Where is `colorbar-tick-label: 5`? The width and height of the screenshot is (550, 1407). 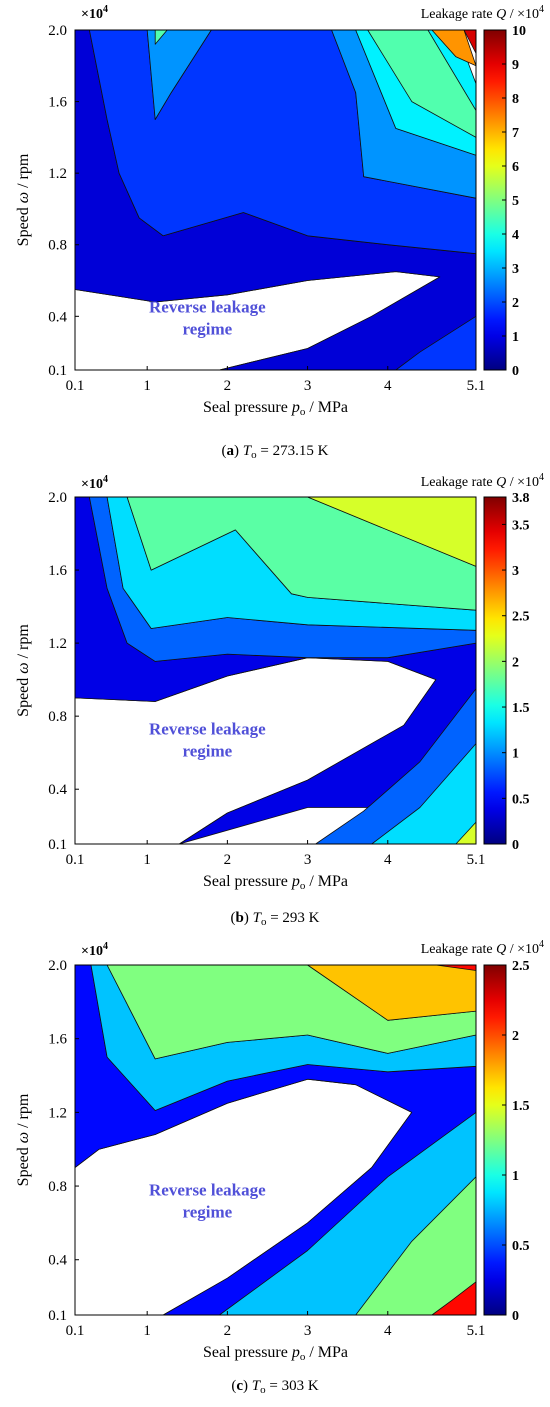 colorbar-tick-label: 5 is located at coordinates (515, 201).